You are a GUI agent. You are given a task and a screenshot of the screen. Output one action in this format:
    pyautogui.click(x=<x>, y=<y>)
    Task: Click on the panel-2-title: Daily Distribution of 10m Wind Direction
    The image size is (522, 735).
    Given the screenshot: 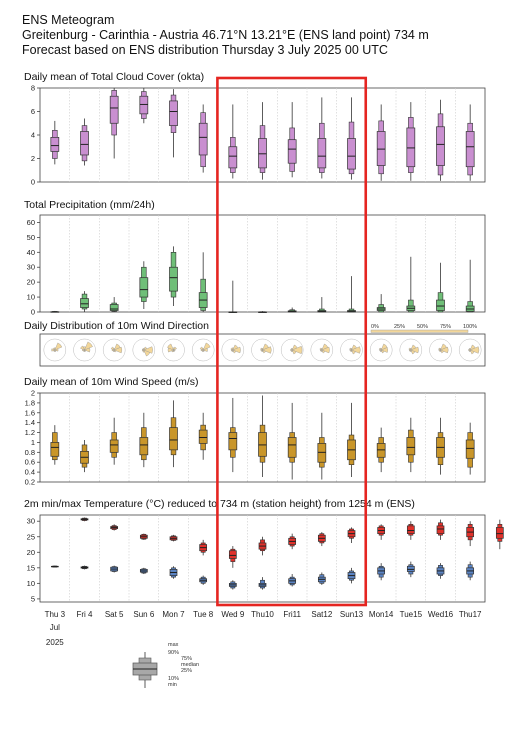 What is the action you would take?
    pyautogui.click(x=116, y=326)
    